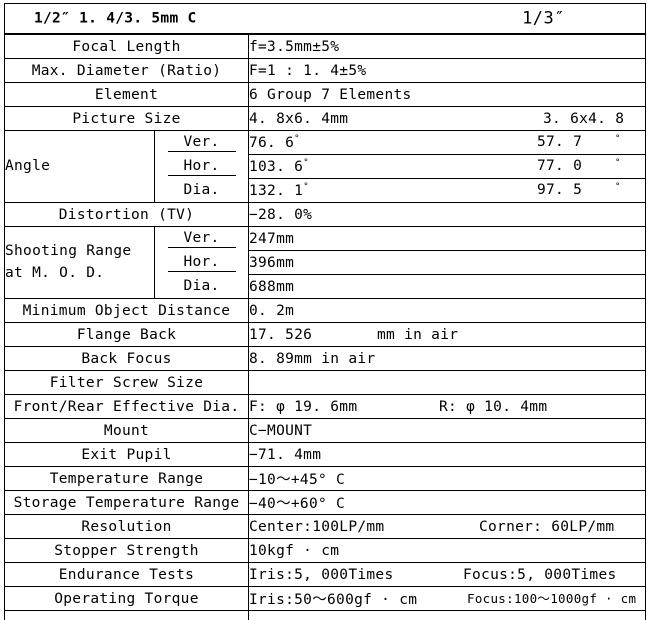 This screenshot has height=620, width=649. What do you see at coordinates (127, 527) in the screenshot?
I see `row-label-resolution: Resolution` at bounding box center [127, 527].